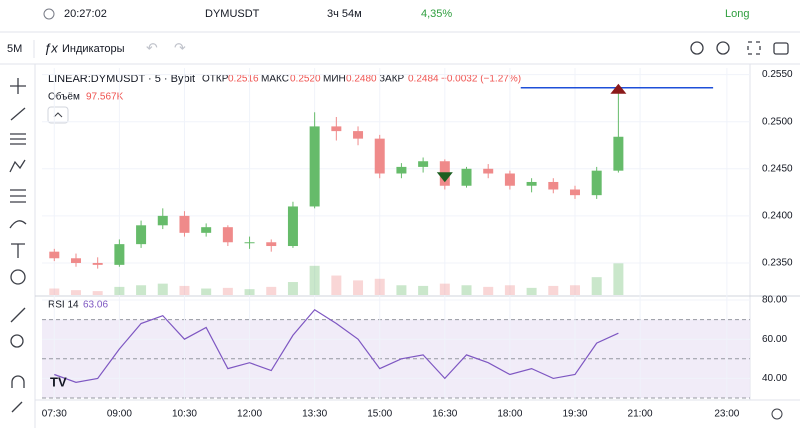  What do you see at coordinates (777, 414) in the screenshot?
I see `axis-settings` at bounding box center [777, 414].